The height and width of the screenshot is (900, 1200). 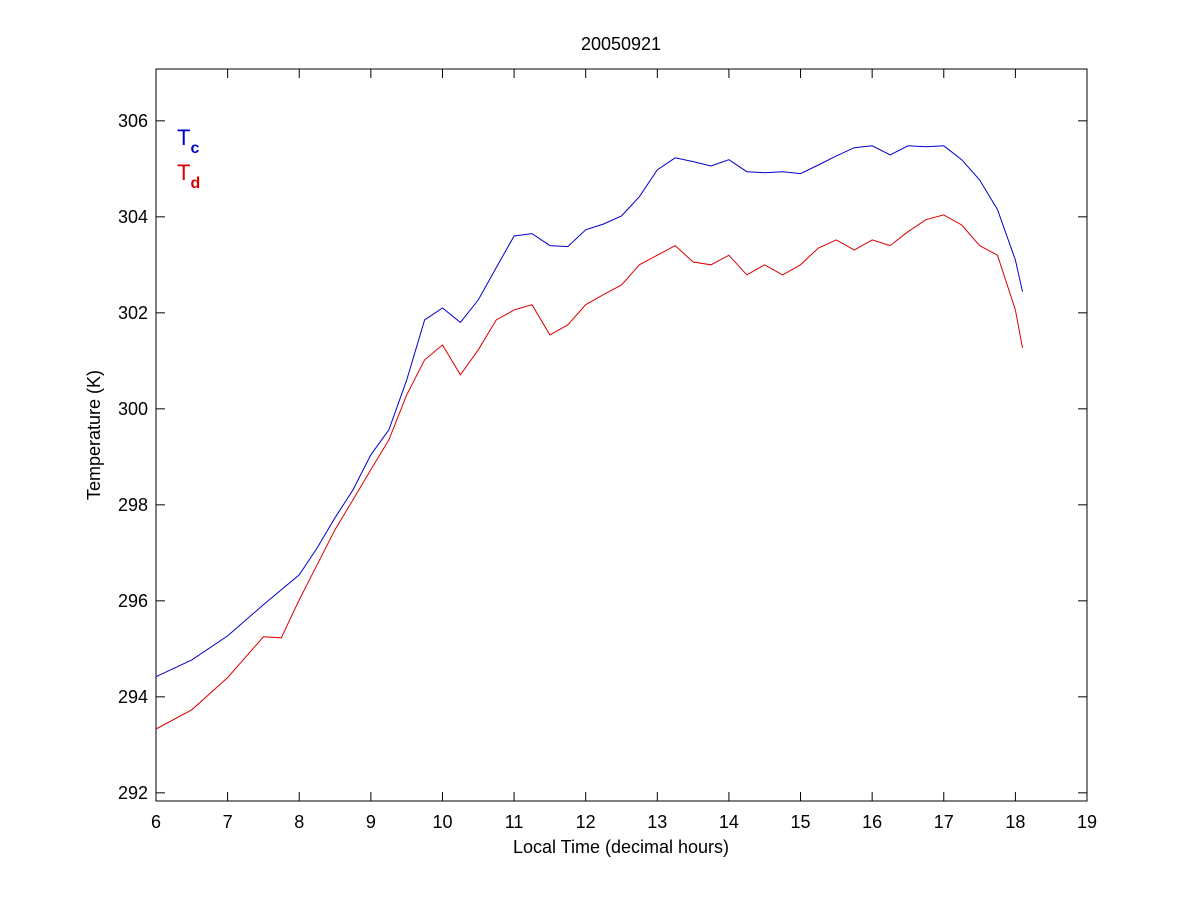 What do you see at coordinates (442, 822) in the screenshot?
I see `x-tick-label: 10` at bounding box center [442, 822].